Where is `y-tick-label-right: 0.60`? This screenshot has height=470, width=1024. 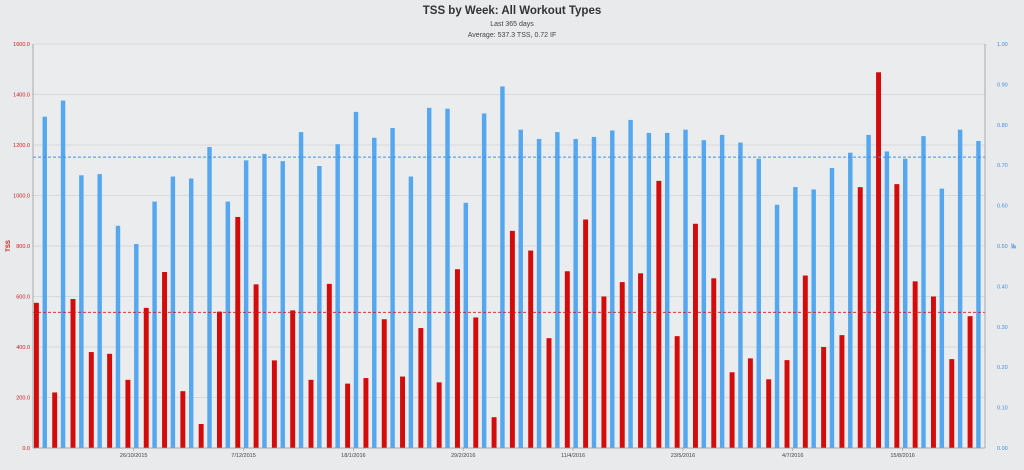
y-tick-label-right: 0.60 is located at coordinates (1002, 207).